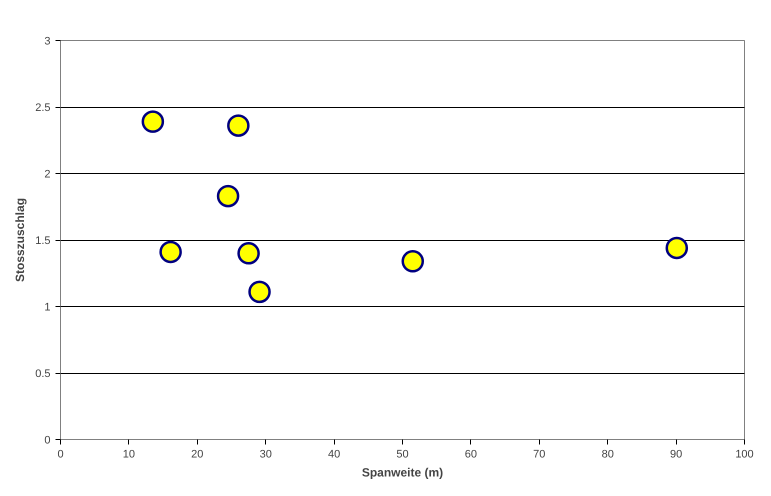 Image resolution: width=771 pixels, height=496 pixels. What do you see at coordinates (471, 454) in the screenshot?
I see `x-tick-label: 60` at bounding box center [471, 454].